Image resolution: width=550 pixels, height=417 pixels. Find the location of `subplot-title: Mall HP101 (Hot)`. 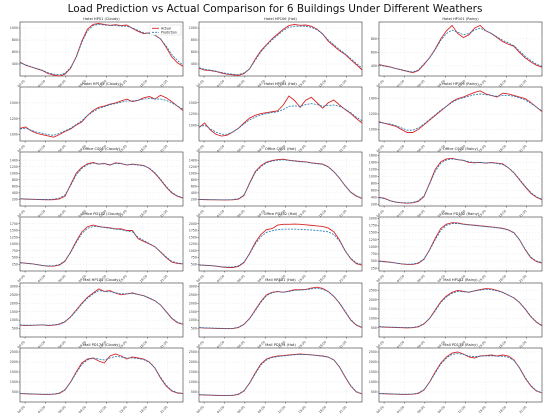

subplot-title: Mall HP101 (Hot) is located at coordinates (280, 280).